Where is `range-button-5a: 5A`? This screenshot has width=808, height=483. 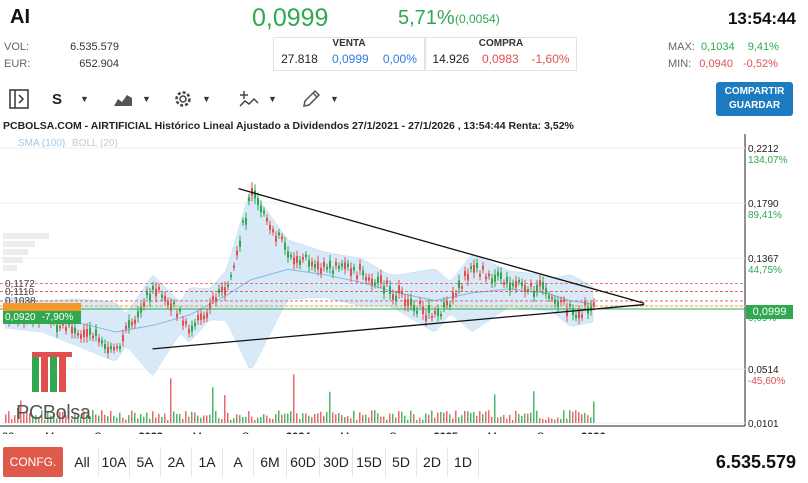 range-button-5a: 5A is located at coordinates (145, 462).